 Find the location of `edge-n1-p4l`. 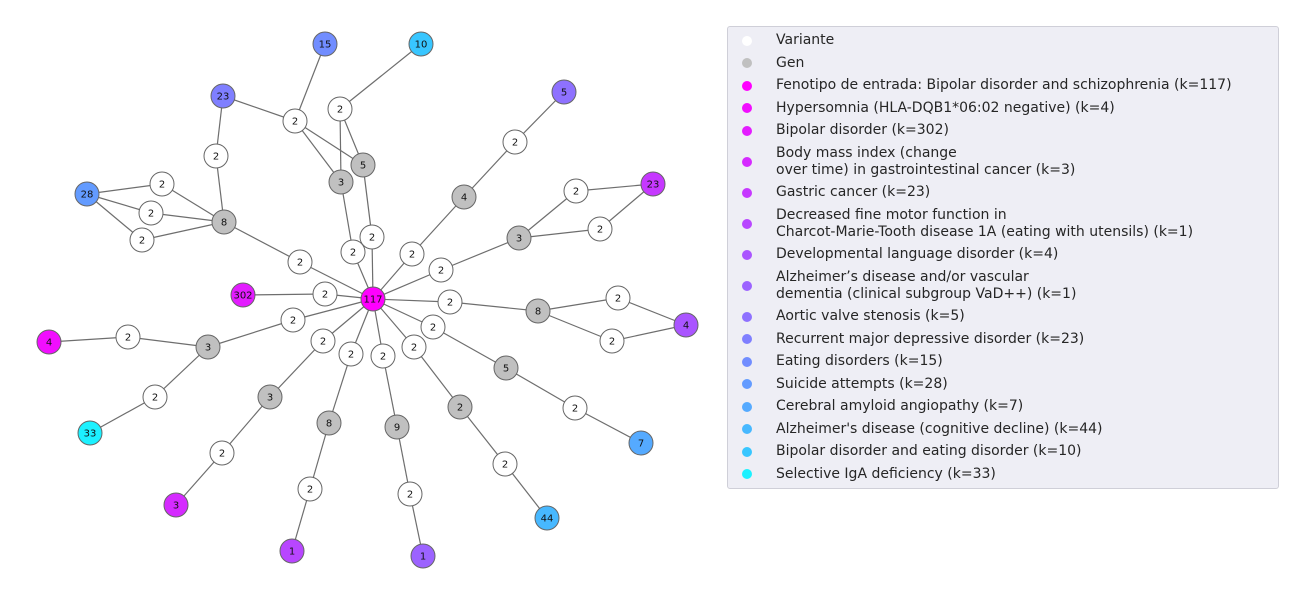

edge-n1-p4l is located at coordinates (88, 339).